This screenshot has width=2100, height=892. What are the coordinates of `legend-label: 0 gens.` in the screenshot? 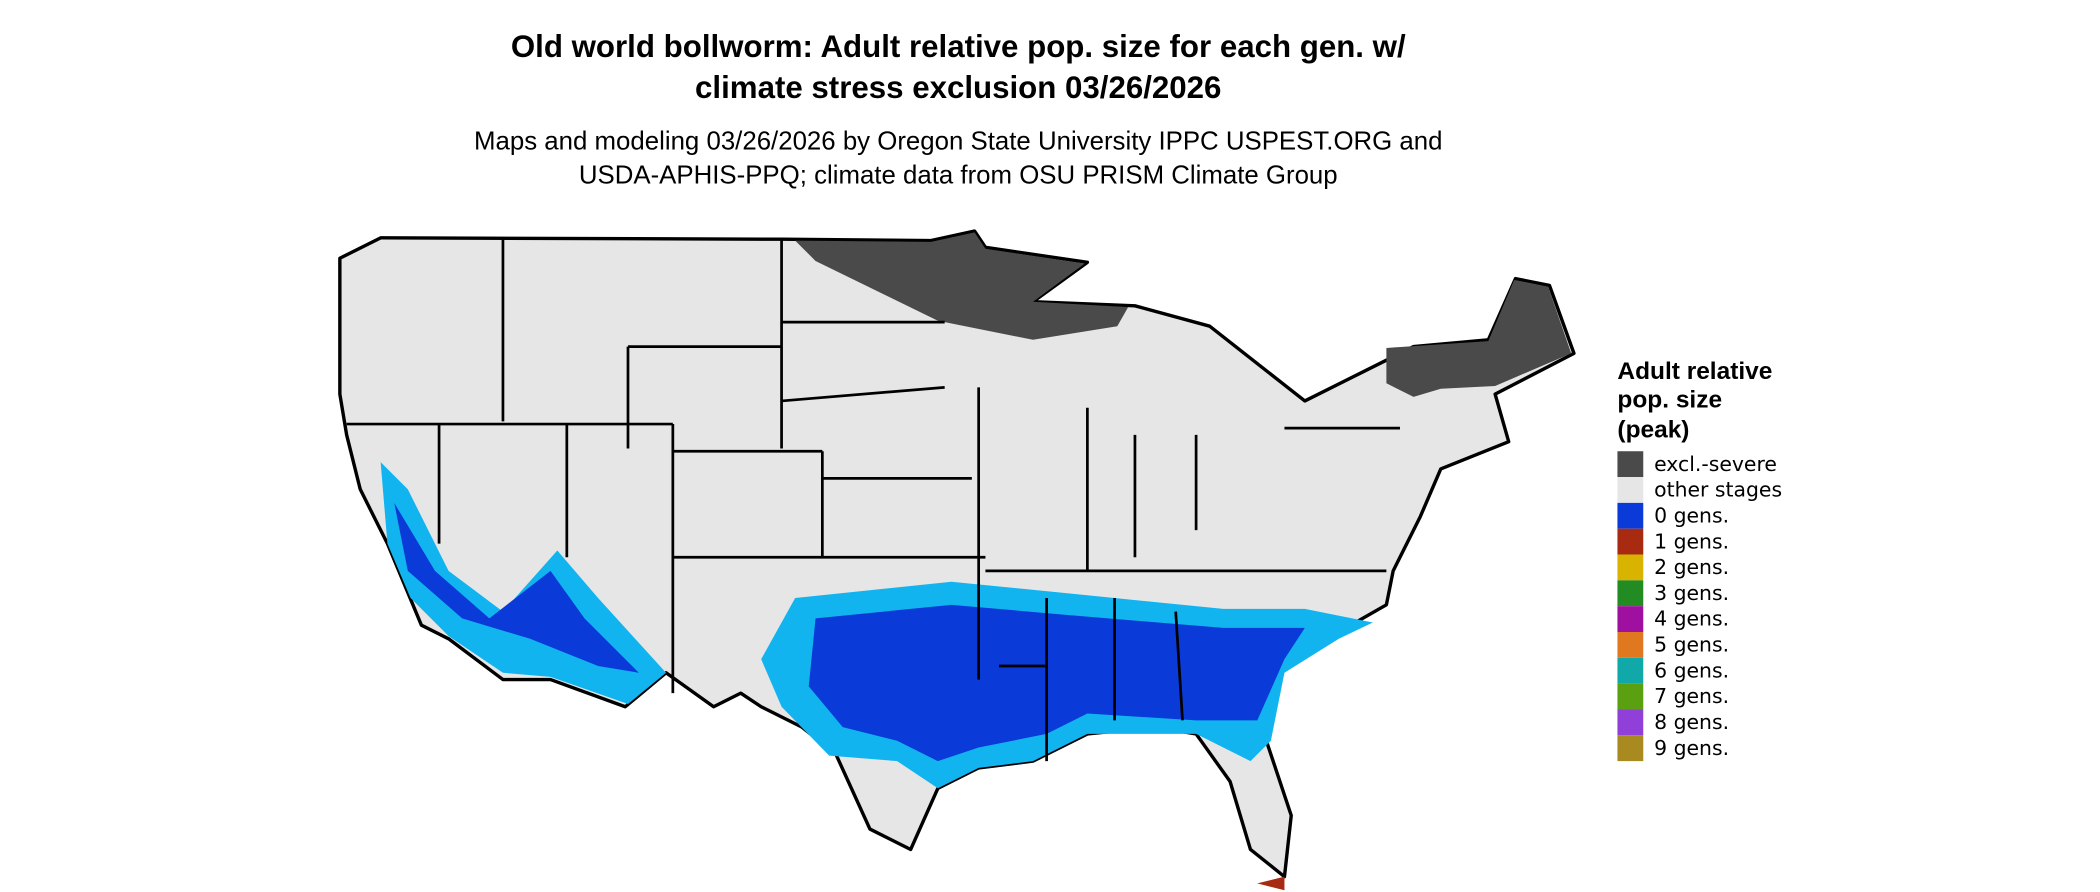 It's located at (1691, 515).